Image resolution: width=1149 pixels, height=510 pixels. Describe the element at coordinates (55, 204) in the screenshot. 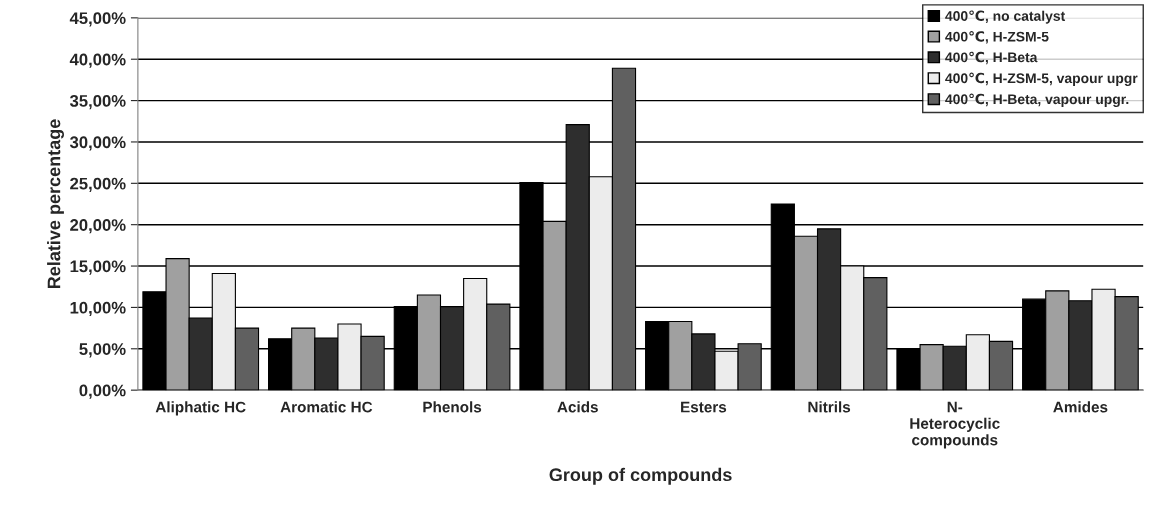

I see `y-axis-title: Relative percentage` at that location.